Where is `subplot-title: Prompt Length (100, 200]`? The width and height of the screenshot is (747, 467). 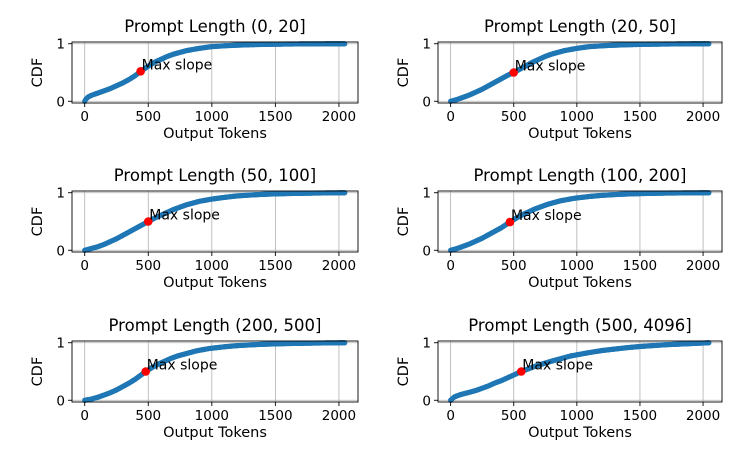
subplot-title: Prompt Length (100, 200] is located at coordinates (580, 175).